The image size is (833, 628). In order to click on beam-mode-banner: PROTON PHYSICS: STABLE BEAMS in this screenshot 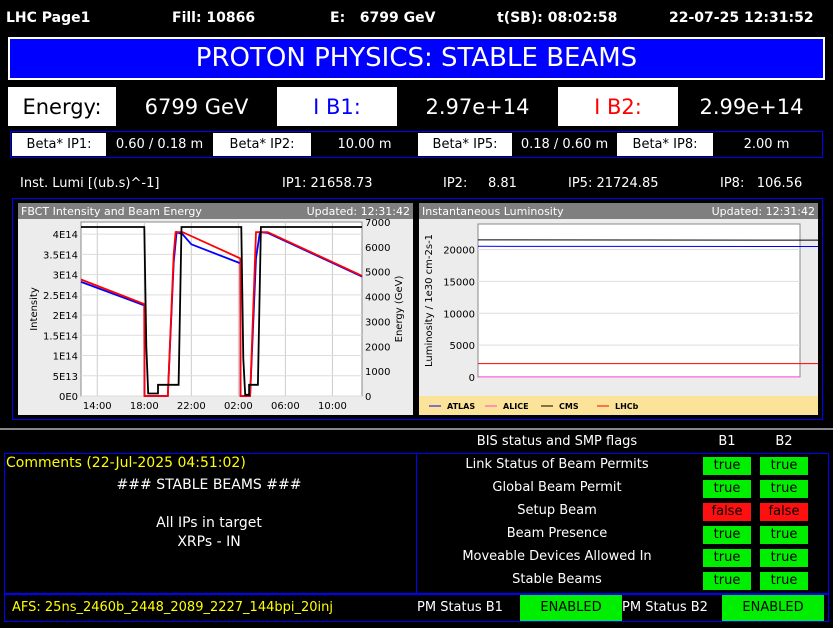, I will do `click(416, 58)`.